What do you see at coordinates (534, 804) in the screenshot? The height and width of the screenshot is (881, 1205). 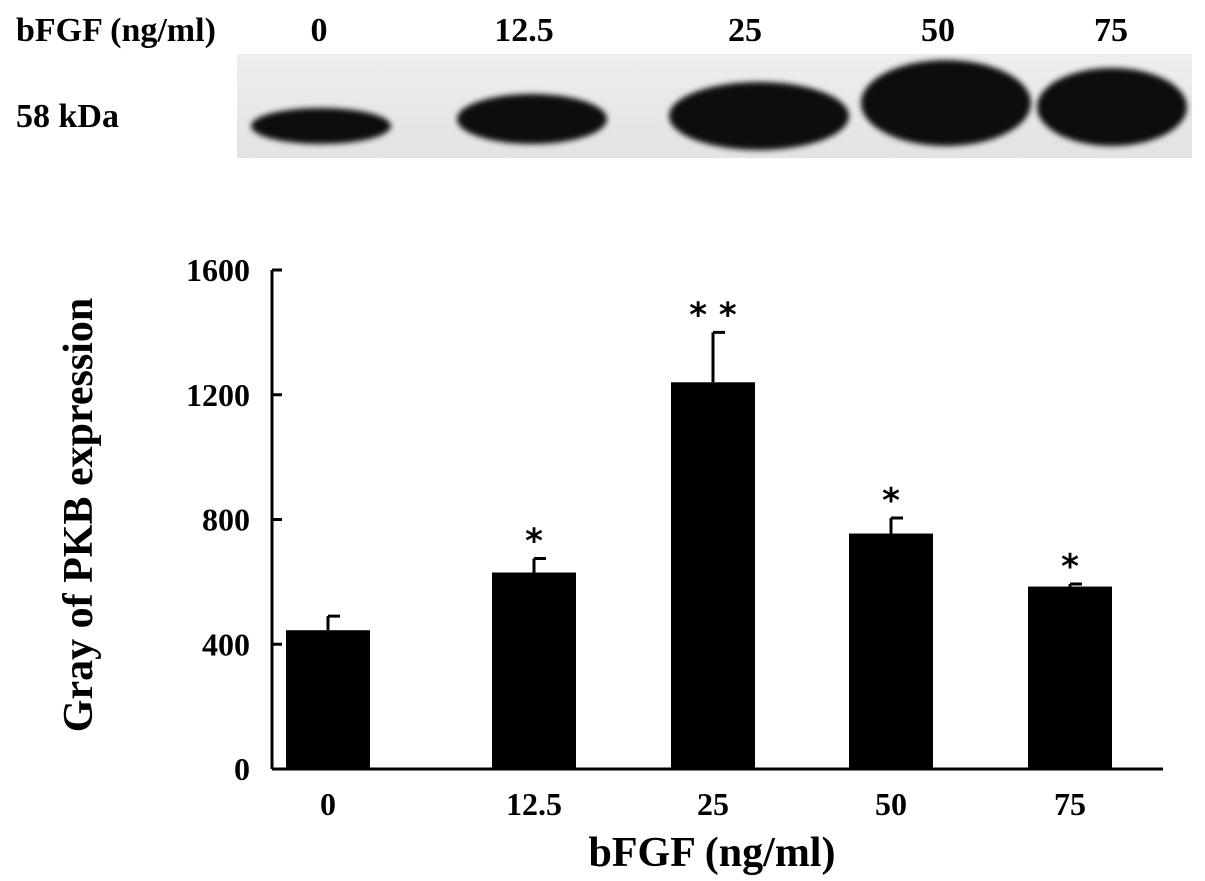 I see `x-tick-label-12-5: 12.5` at bounding box center [534, 804].